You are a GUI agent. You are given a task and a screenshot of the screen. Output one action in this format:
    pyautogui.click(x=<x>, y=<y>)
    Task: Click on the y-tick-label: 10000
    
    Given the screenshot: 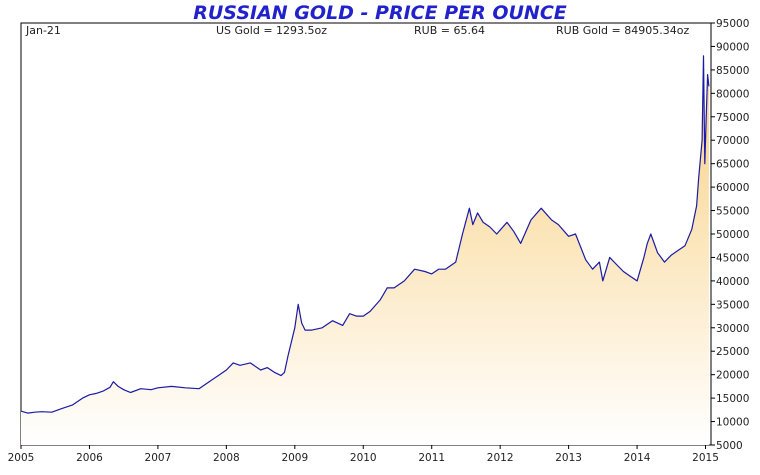 What is the action you would take?
    pyautogui.click(x=732, y=423)
    